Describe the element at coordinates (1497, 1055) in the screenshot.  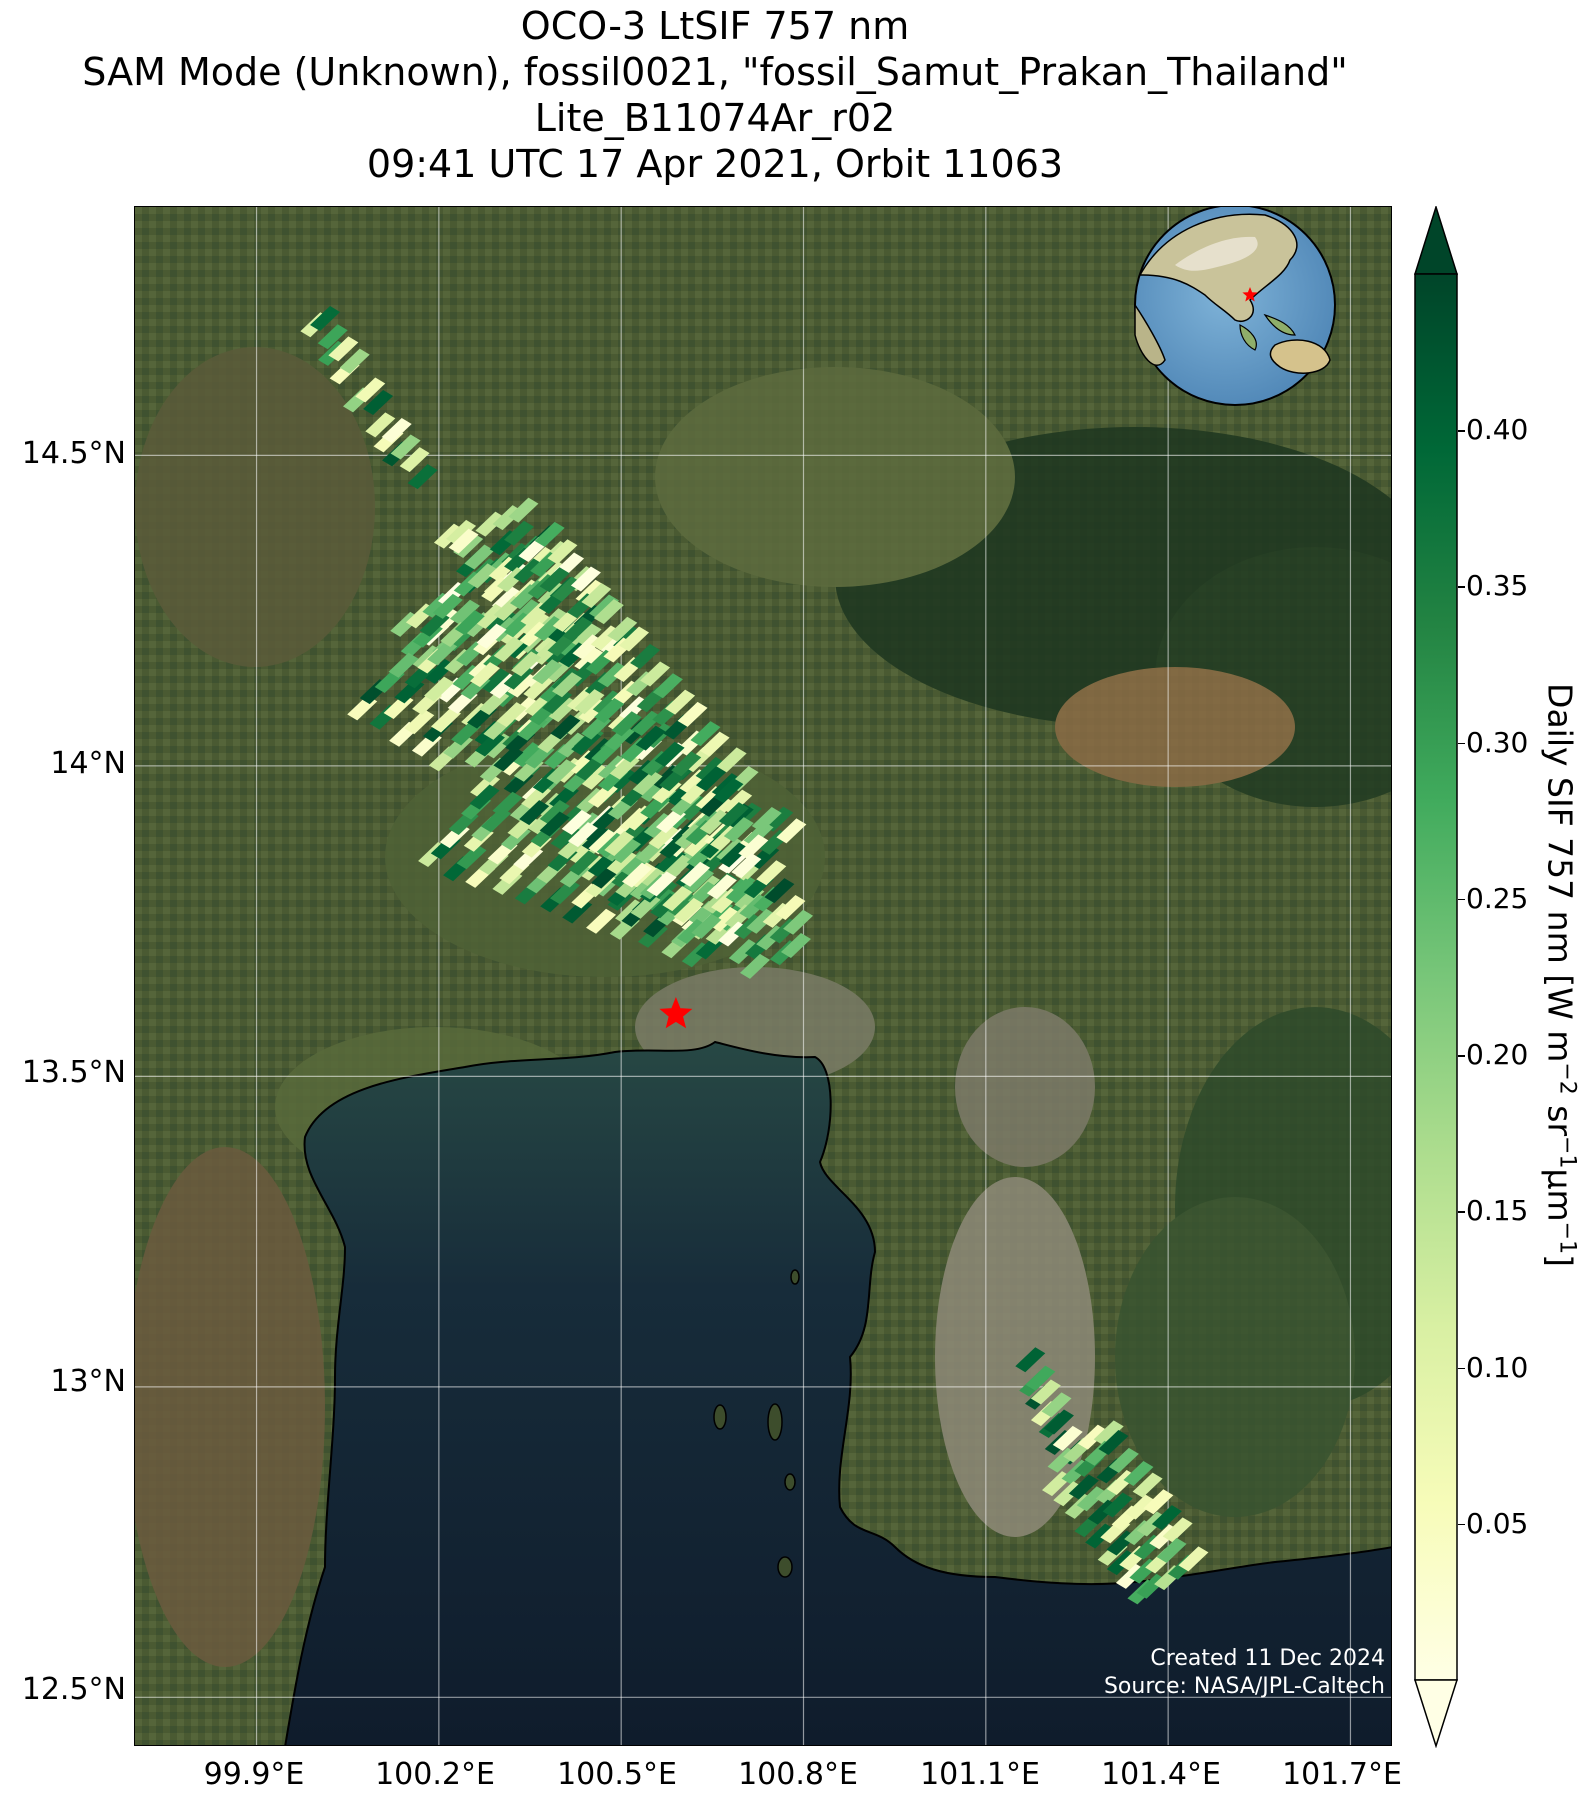
I see `colorbar-tick-label: 0.20` at that location.